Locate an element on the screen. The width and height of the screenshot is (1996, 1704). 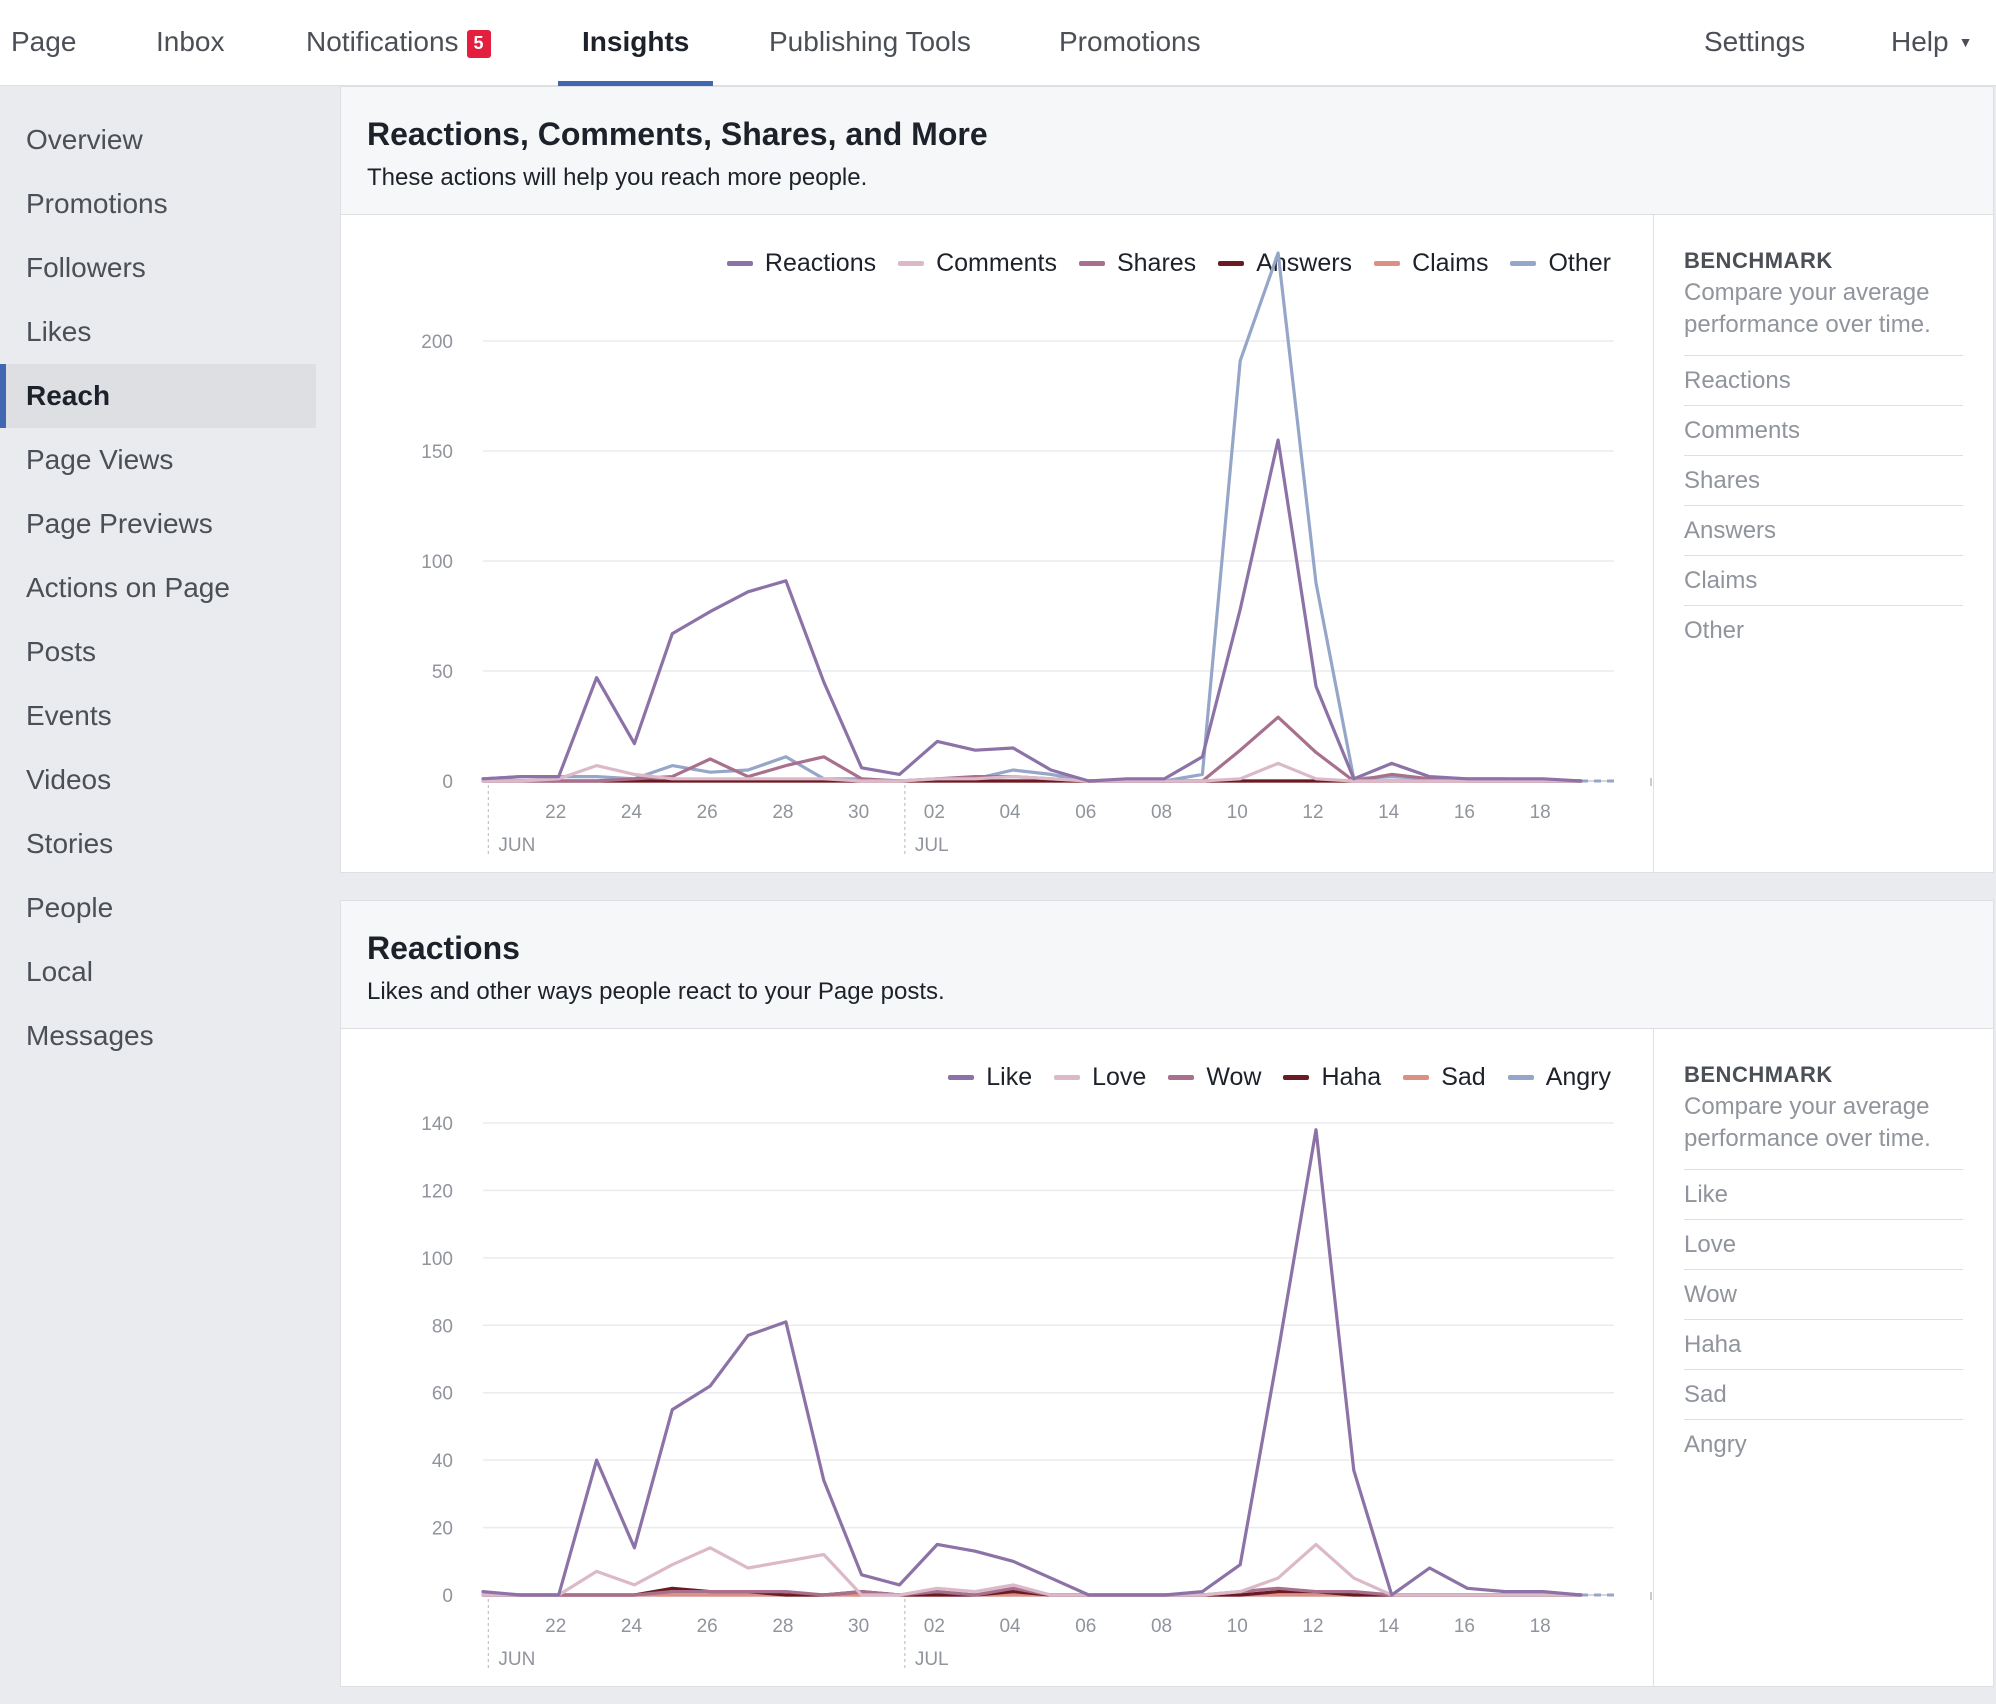
legend-label: Sad is located at coordinates (1463, 1077).